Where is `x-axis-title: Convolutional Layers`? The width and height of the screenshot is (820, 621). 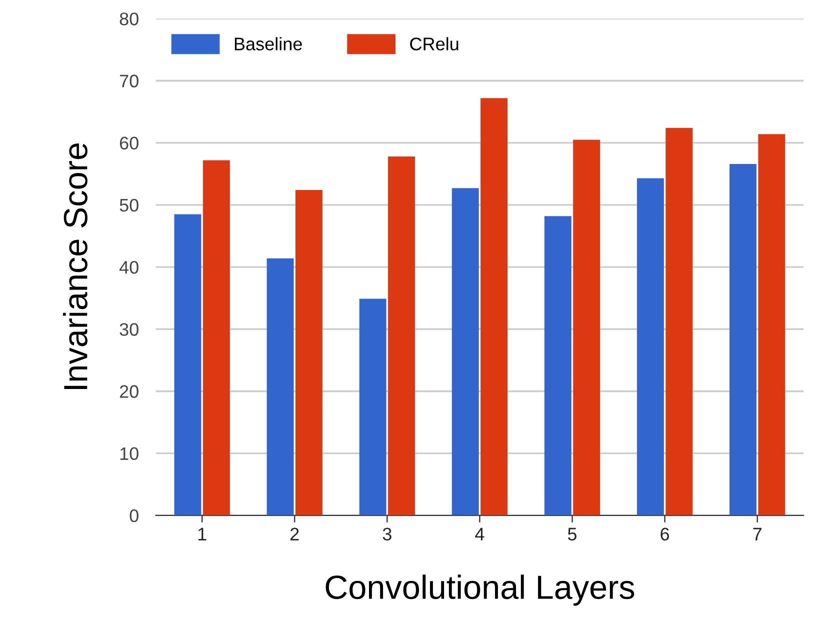
x-axis-title: Convolutional Layers is located at coordinates (480, 590).